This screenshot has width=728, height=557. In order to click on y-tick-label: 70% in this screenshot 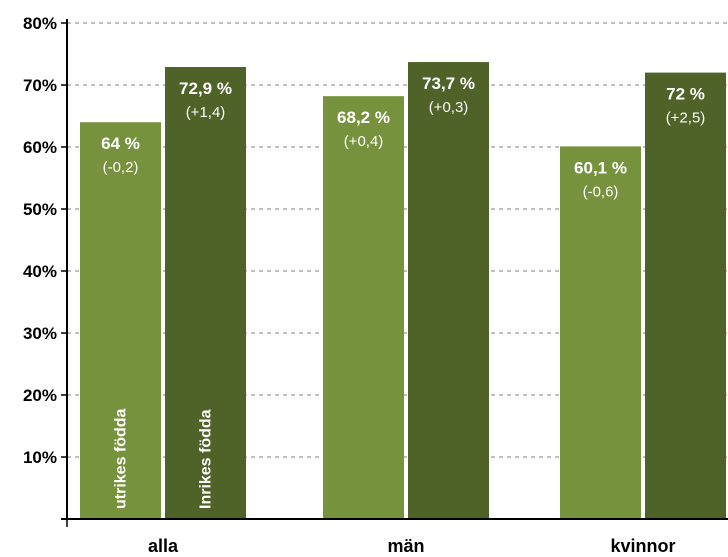, I will do `click(40, 85)`.